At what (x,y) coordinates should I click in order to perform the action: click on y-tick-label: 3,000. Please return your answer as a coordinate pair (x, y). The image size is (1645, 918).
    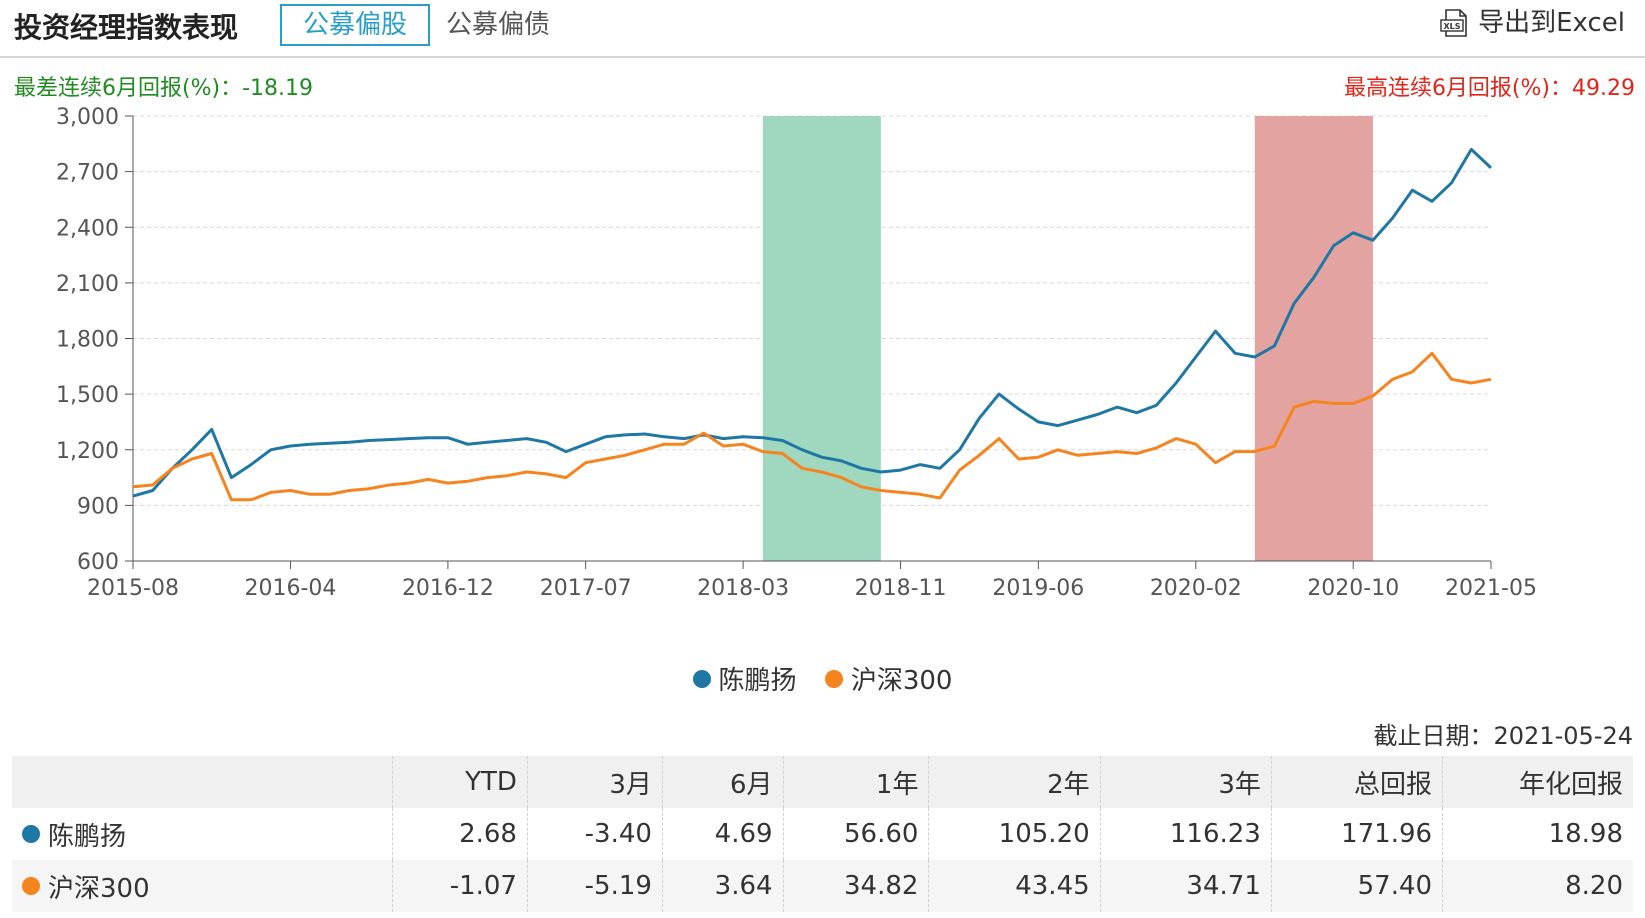
    Looking at the image, I should click on (87, 117).